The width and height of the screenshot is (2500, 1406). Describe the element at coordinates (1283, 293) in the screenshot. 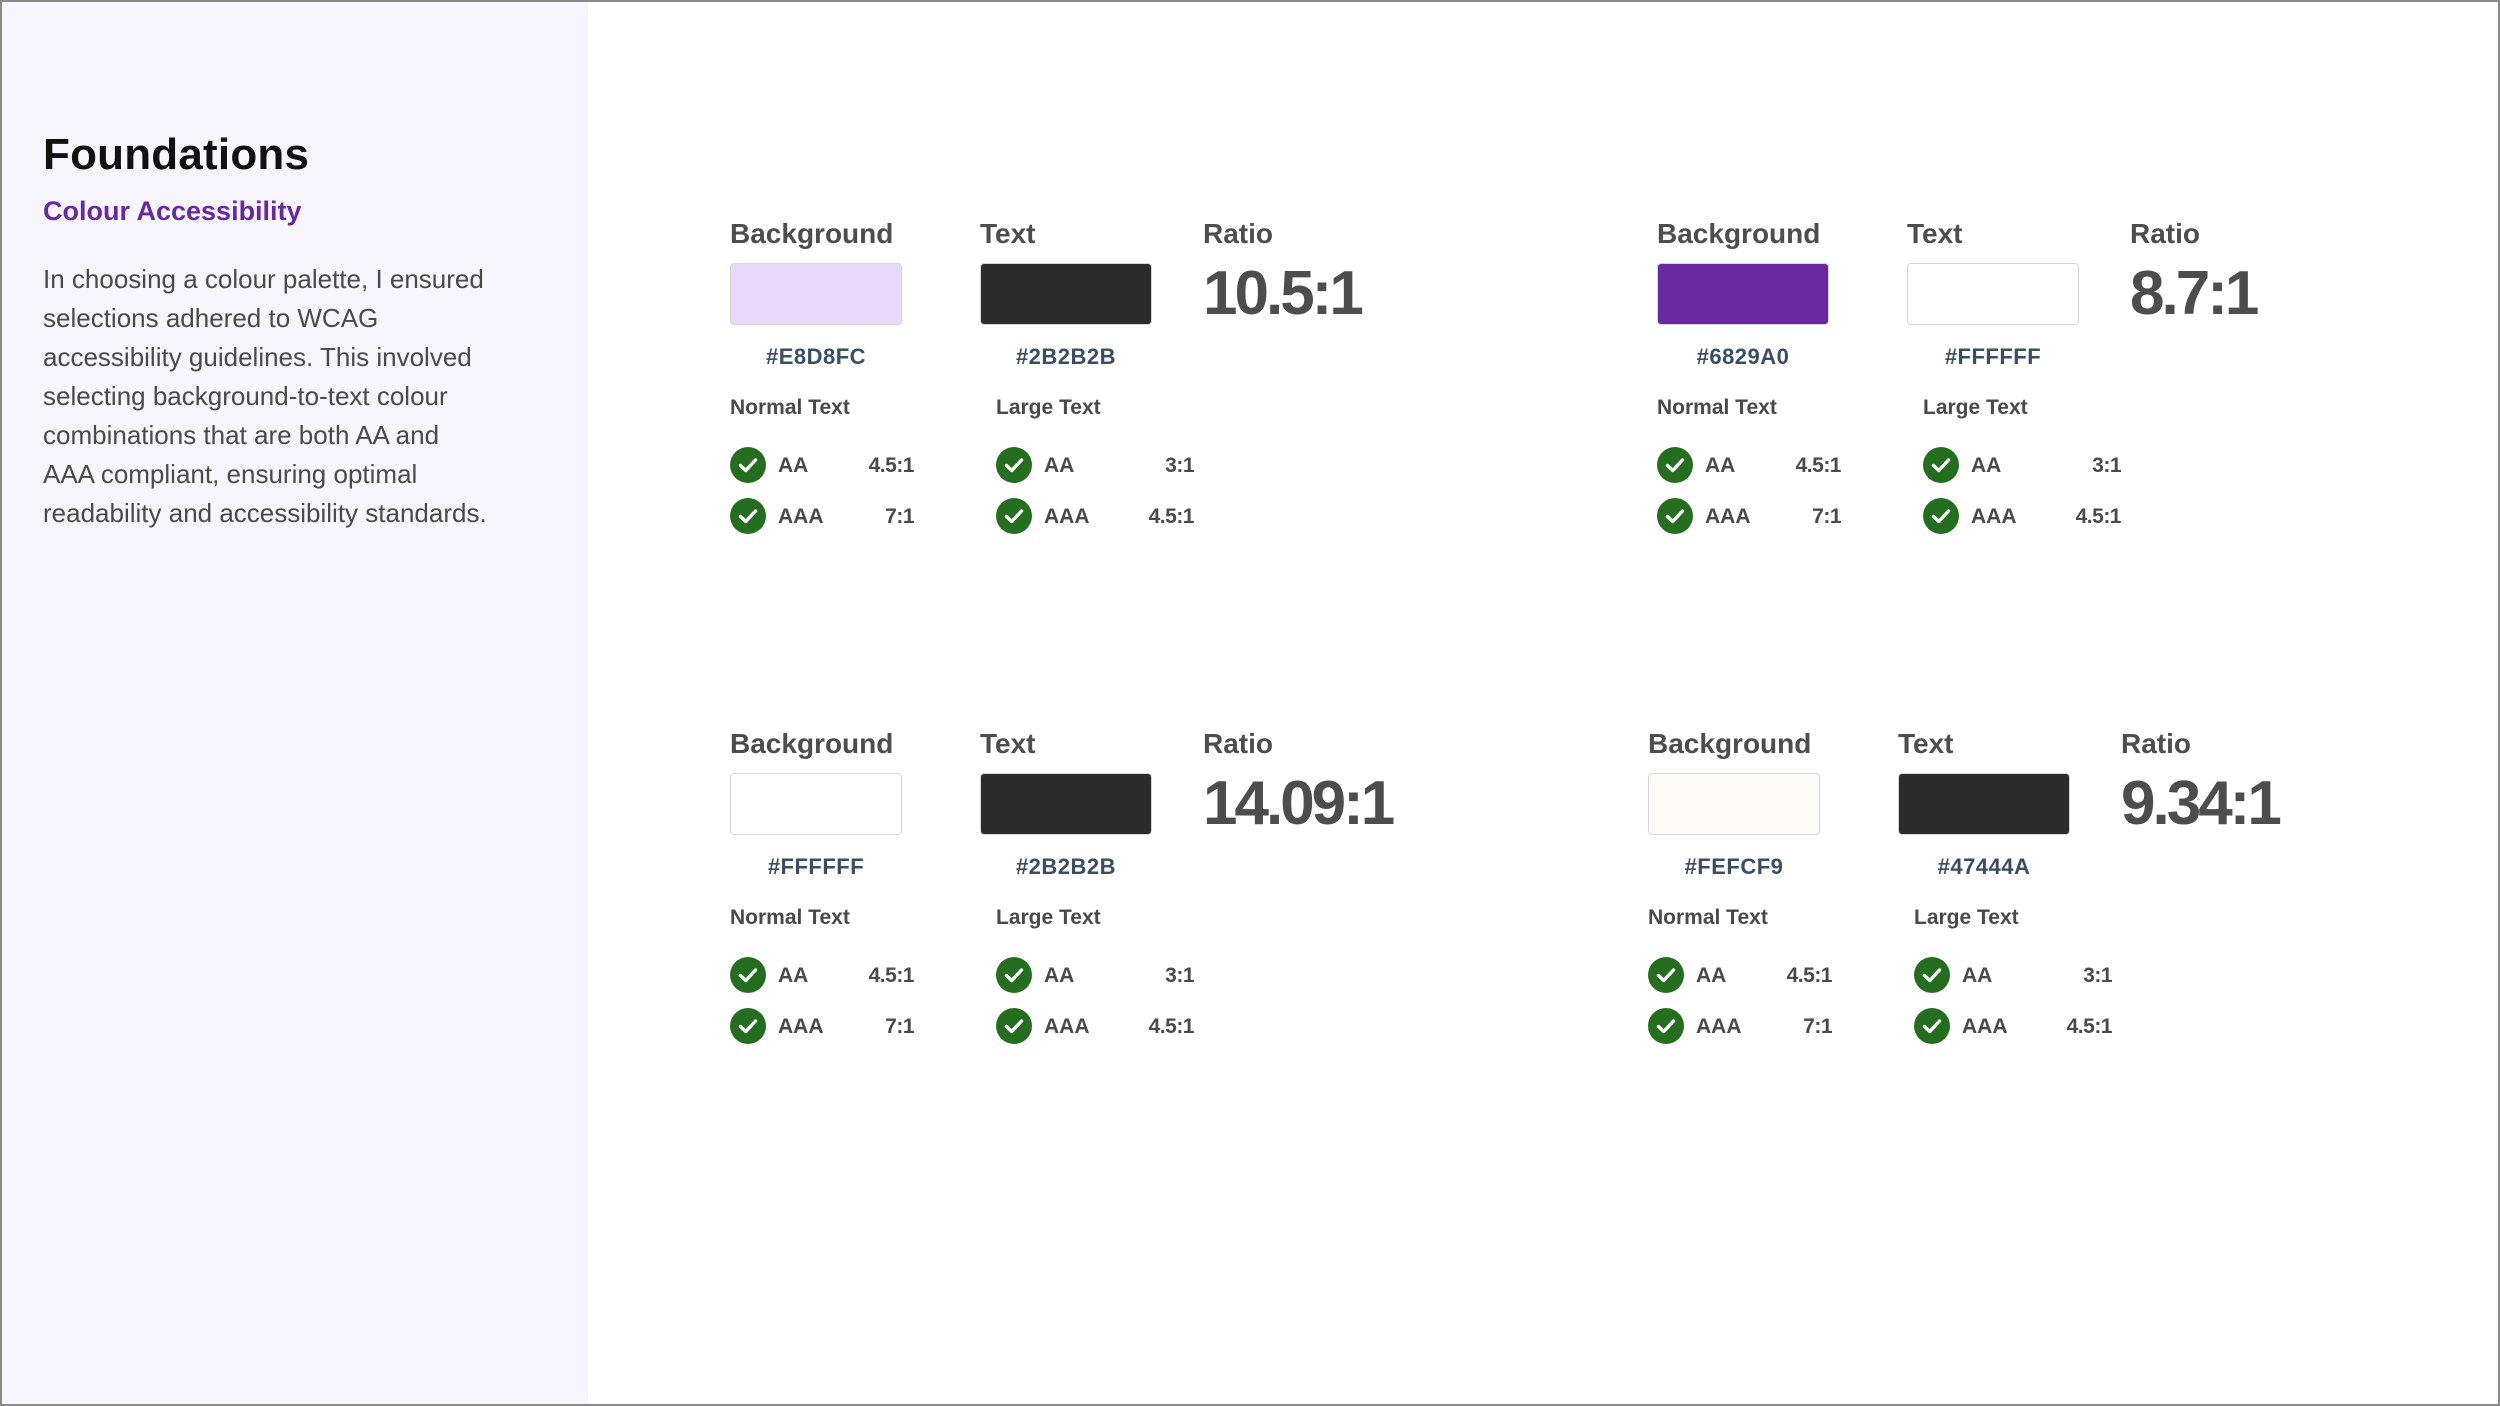

I see `contrast-ratio: 10.5:1` at that location.